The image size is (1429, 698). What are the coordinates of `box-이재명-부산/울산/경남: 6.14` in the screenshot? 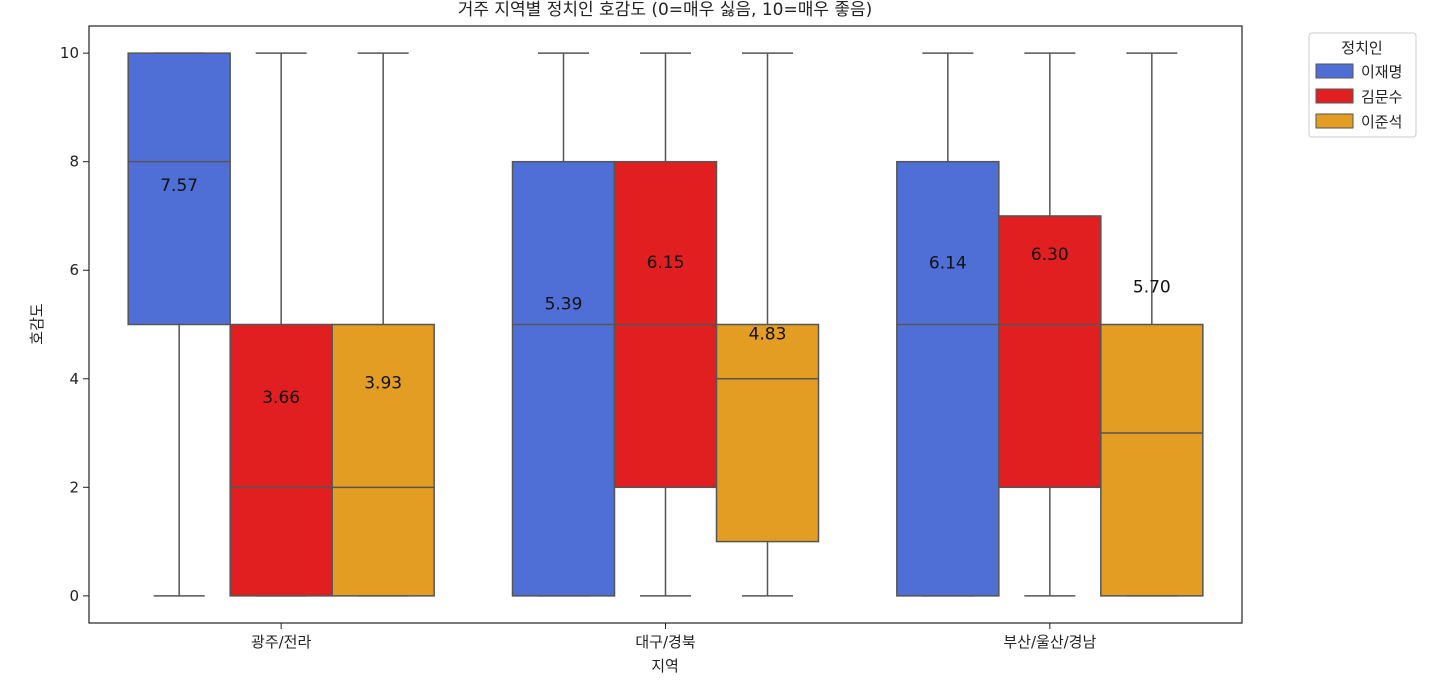 It's located at (948, 324).